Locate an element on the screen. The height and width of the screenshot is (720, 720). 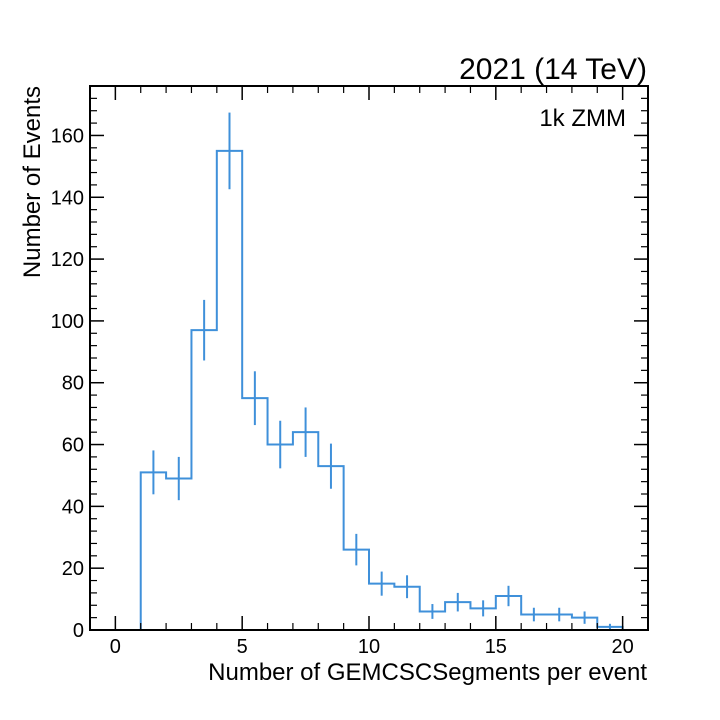
x-tick-label: 15 is located at coordinates (496, 647).